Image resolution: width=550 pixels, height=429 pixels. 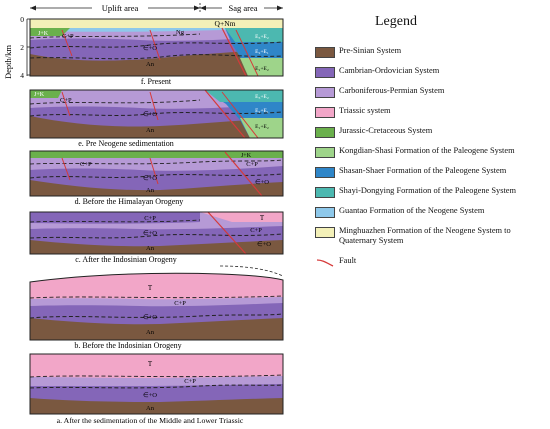 What do you see at coordinates (150, 233) in the screenshot?
I see `panel-c-label-eo: ∈+O` at bounding box center [150, 233].